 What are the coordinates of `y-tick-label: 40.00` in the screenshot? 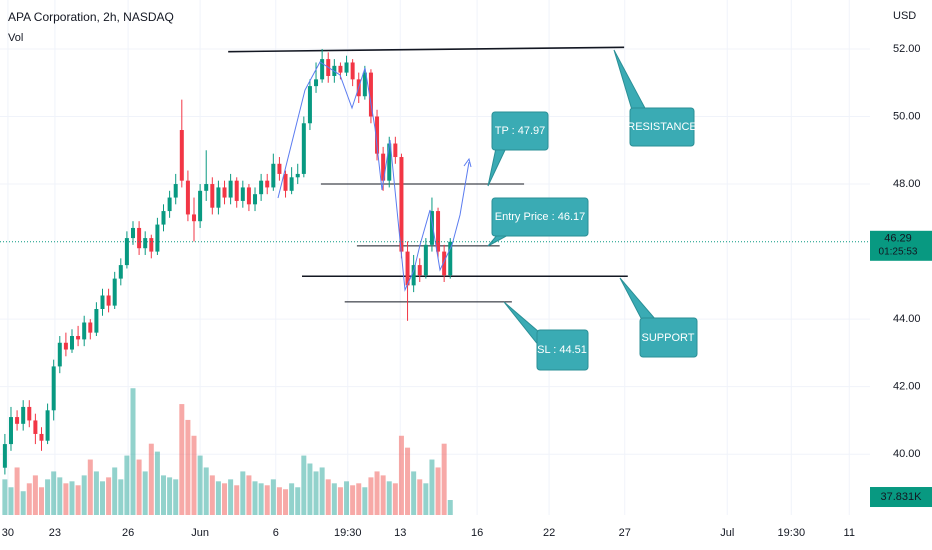 It's located at (907, 454).